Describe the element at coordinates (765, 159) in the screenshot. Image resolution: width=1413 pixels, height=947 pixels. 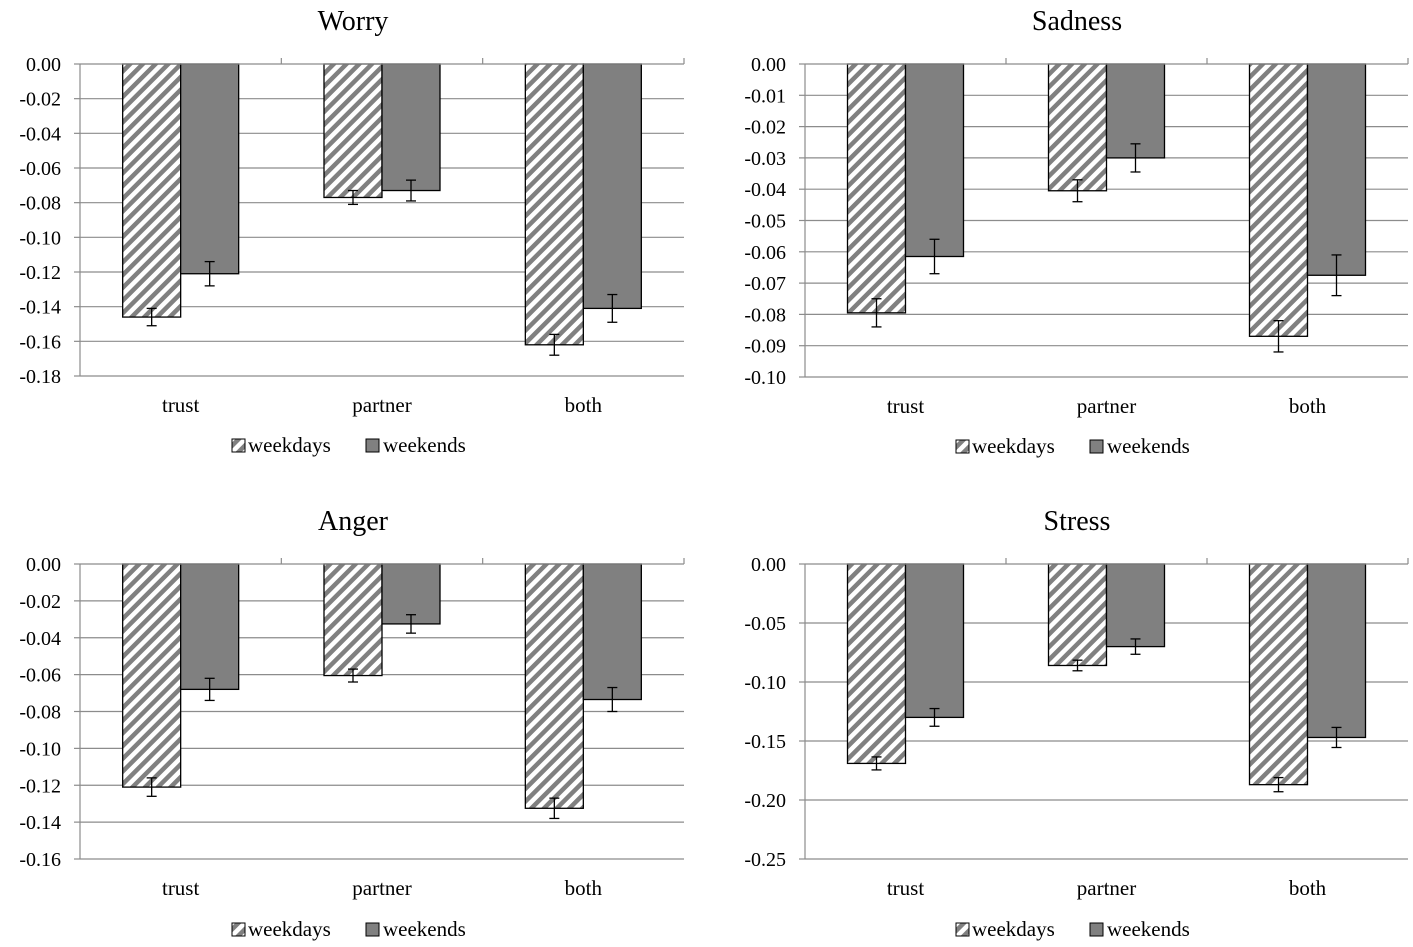
I see `y-tick-label: -0.03` at that location.